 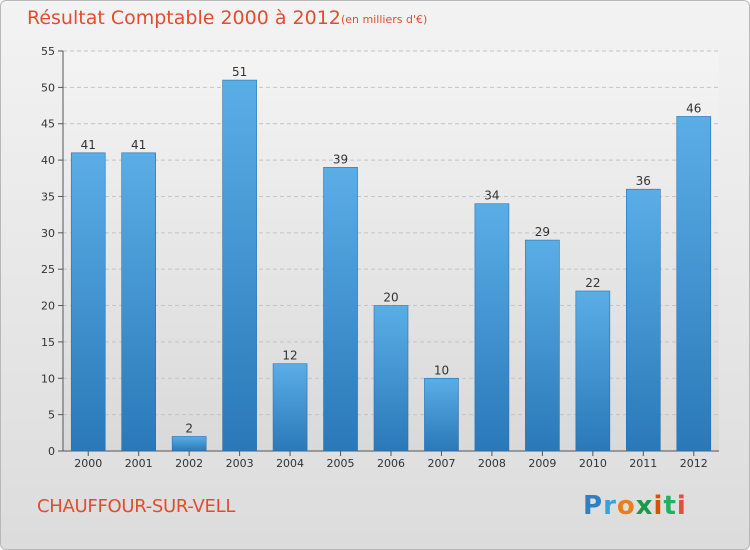 I want to click on bar-value-label: 10, so click(x=441, y=370).